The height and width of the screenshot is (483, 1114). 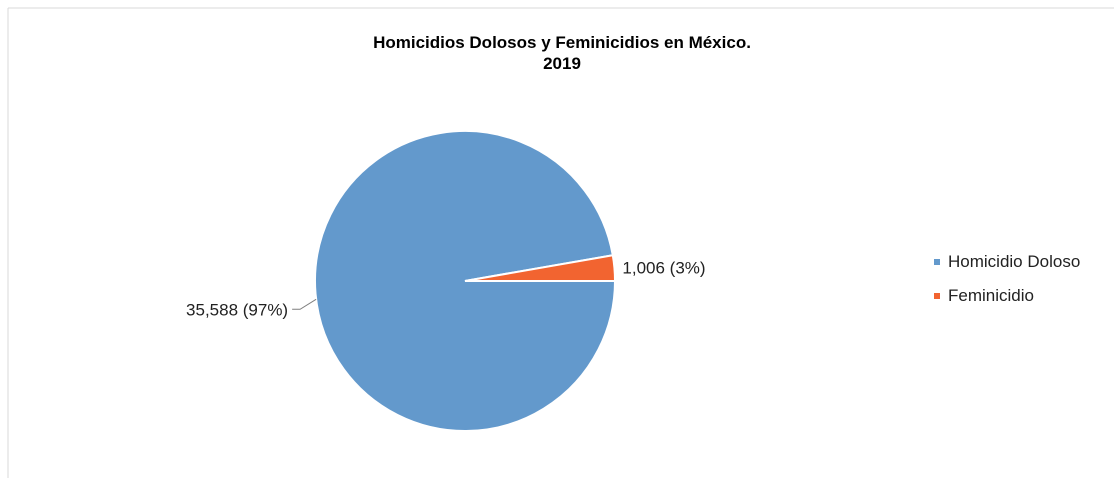 What do you see at coordinates (663, 267) in the screenshot?
I see `data-label-feminicidio: 1,006 (3%)` at bounding box center [663, 267].